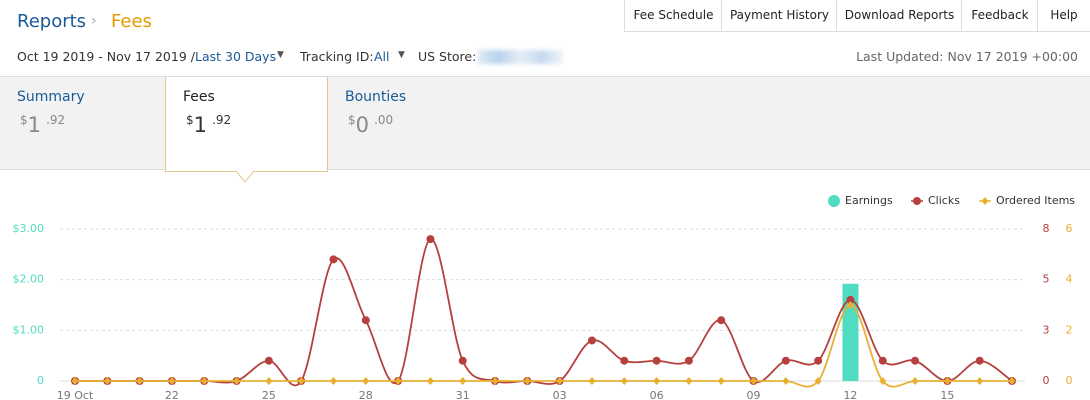  Describe the element at coordinates (463, 394) in the screenshot. I see `x-tick-label: 31` at that location.